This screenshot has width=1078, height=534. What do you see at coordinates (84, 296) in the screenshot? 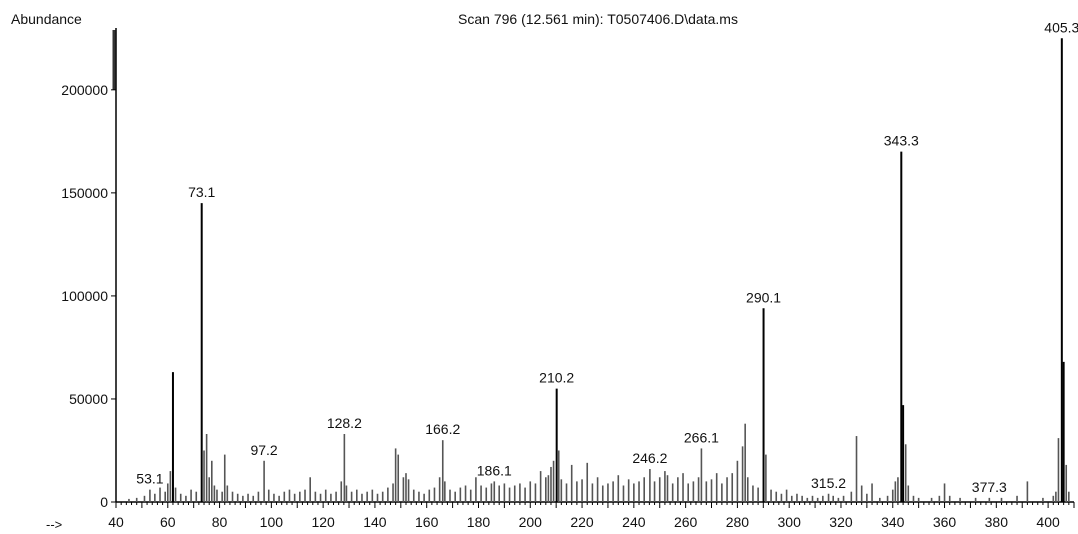
I see `y-tick-label: 100000` at bounding box center [84, 296].